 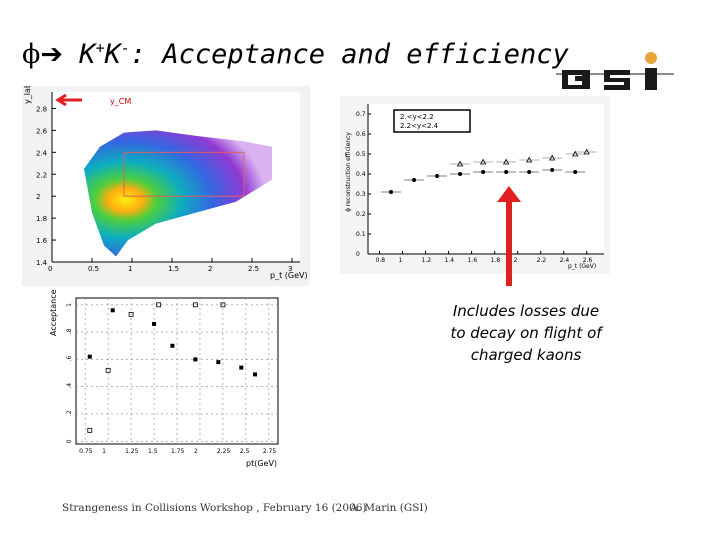 What do you see at coordinates (125, 48) in the screenshot?
I see `kminus-label: -` at bounding box center [125, 48].